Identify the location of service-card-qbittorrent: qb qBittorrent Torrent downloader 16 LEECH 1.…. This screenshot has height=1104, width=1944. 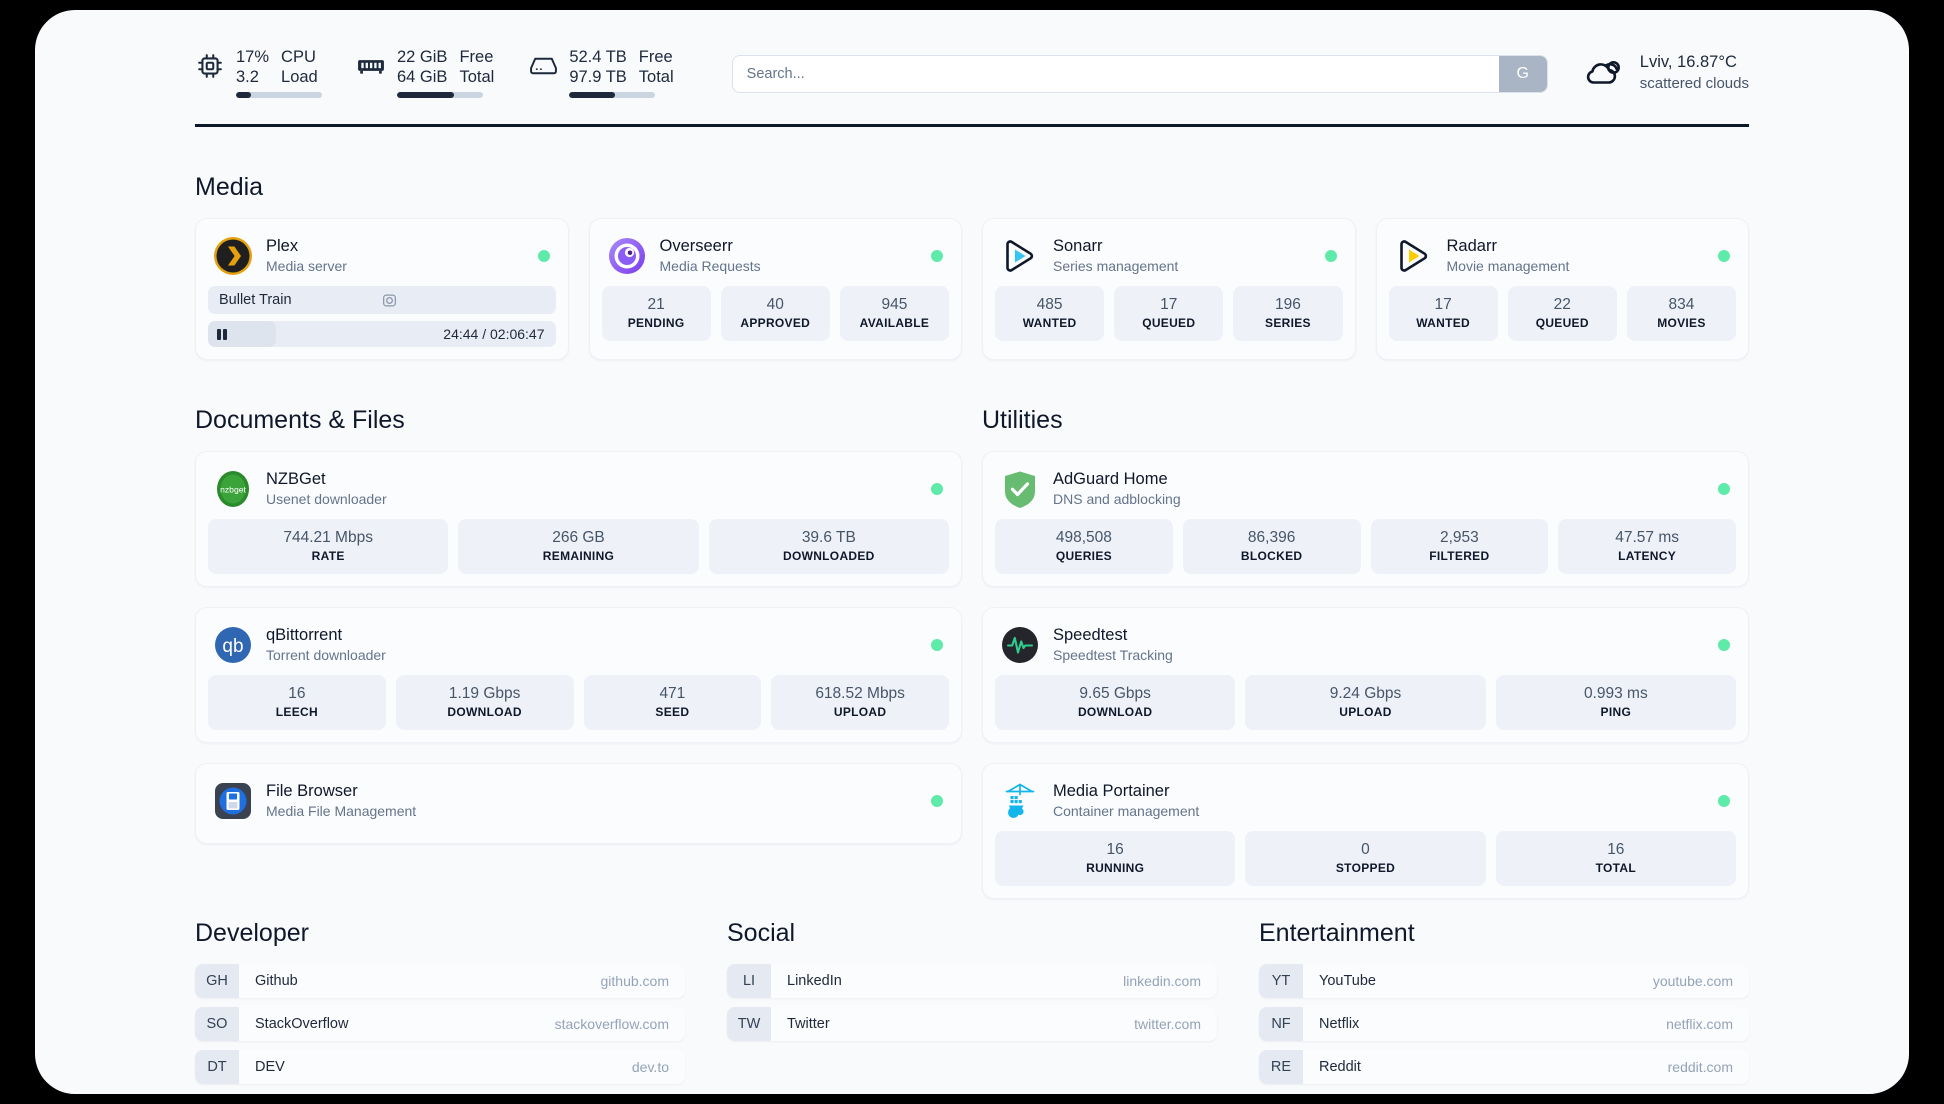
(578, 675).